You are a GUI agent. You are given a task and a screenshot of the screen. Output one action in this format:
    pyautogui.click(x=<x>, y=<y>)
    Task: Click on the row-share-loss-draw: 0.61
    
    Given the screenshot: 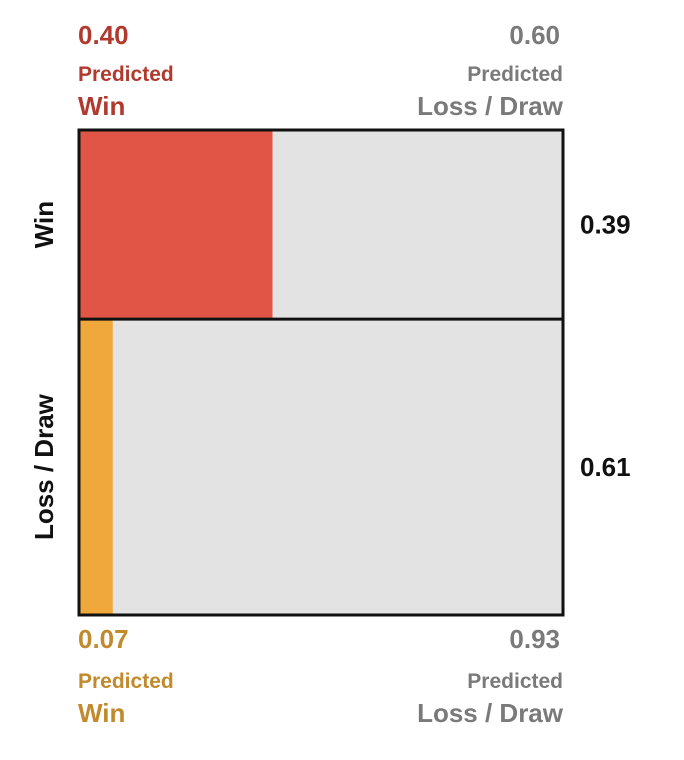 What is the action you would take?
    pyautogui.click(x=605, y=467)
    